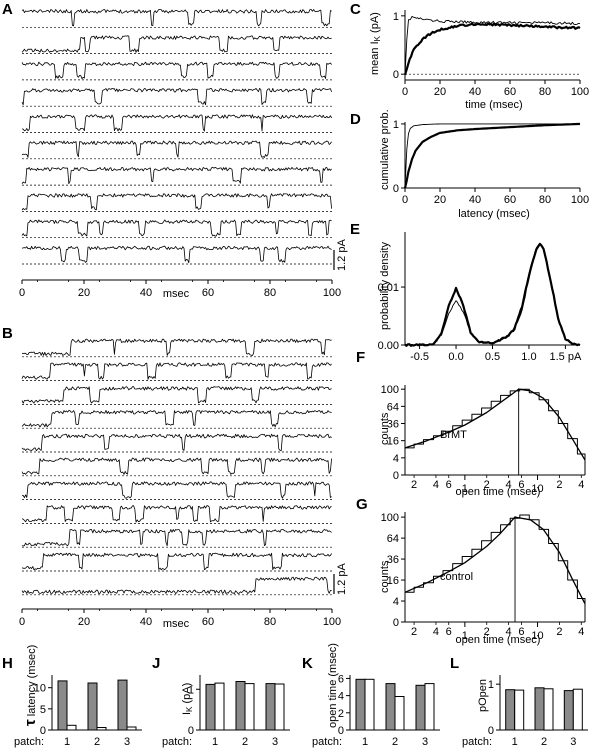 The image size is (594, 755). Describe the element at coordinates (388, 288) in the screenshot. I see `y-tick-label: 0.01` at that location.